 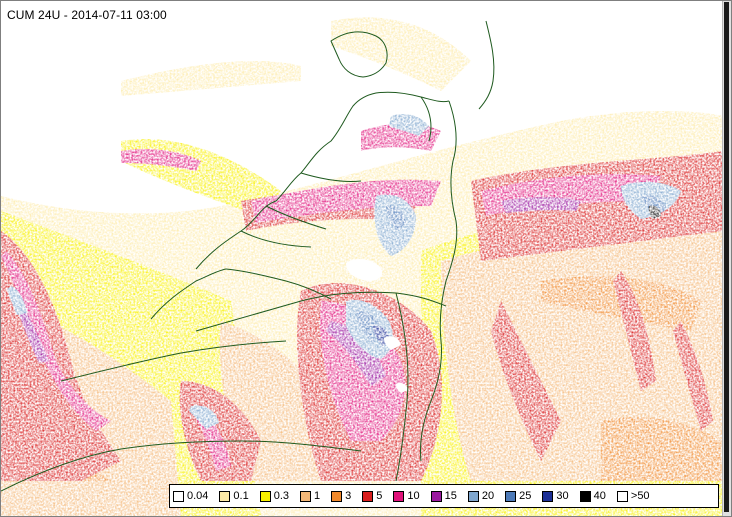 What do you see at coordinates (87, 15) in the screenshot?
I see `map-title: CUM 24U - 2014-07-11 03:00` at bounding box center [87, 15].